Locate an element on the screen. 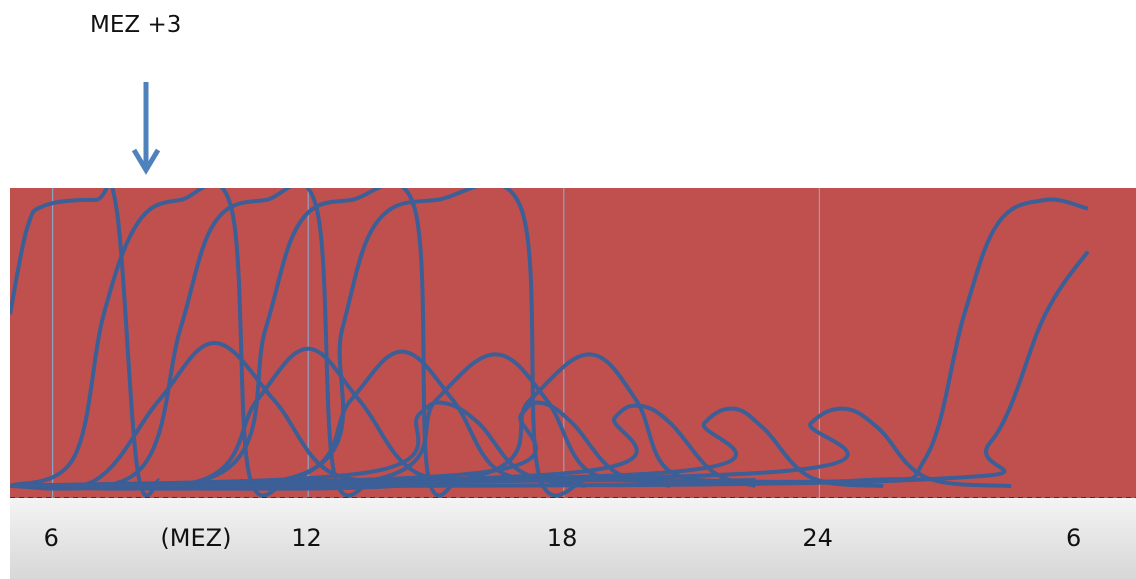  tick-label: 24 is located at coordinates (817, 538).